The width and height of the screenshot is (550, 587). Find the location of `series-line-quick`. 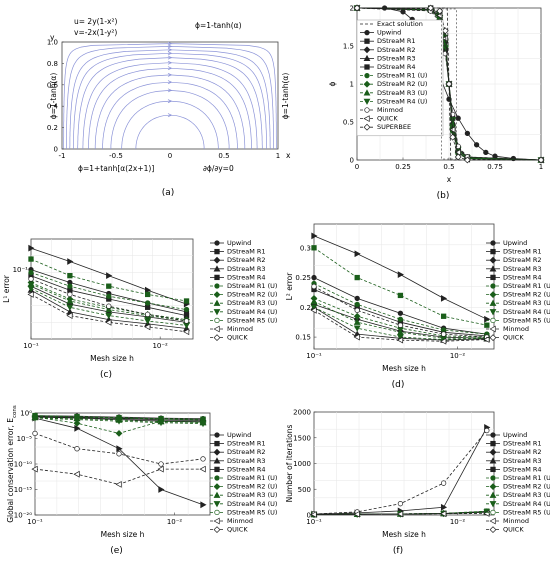

series-line-quick is located at coordinates (449, 84).